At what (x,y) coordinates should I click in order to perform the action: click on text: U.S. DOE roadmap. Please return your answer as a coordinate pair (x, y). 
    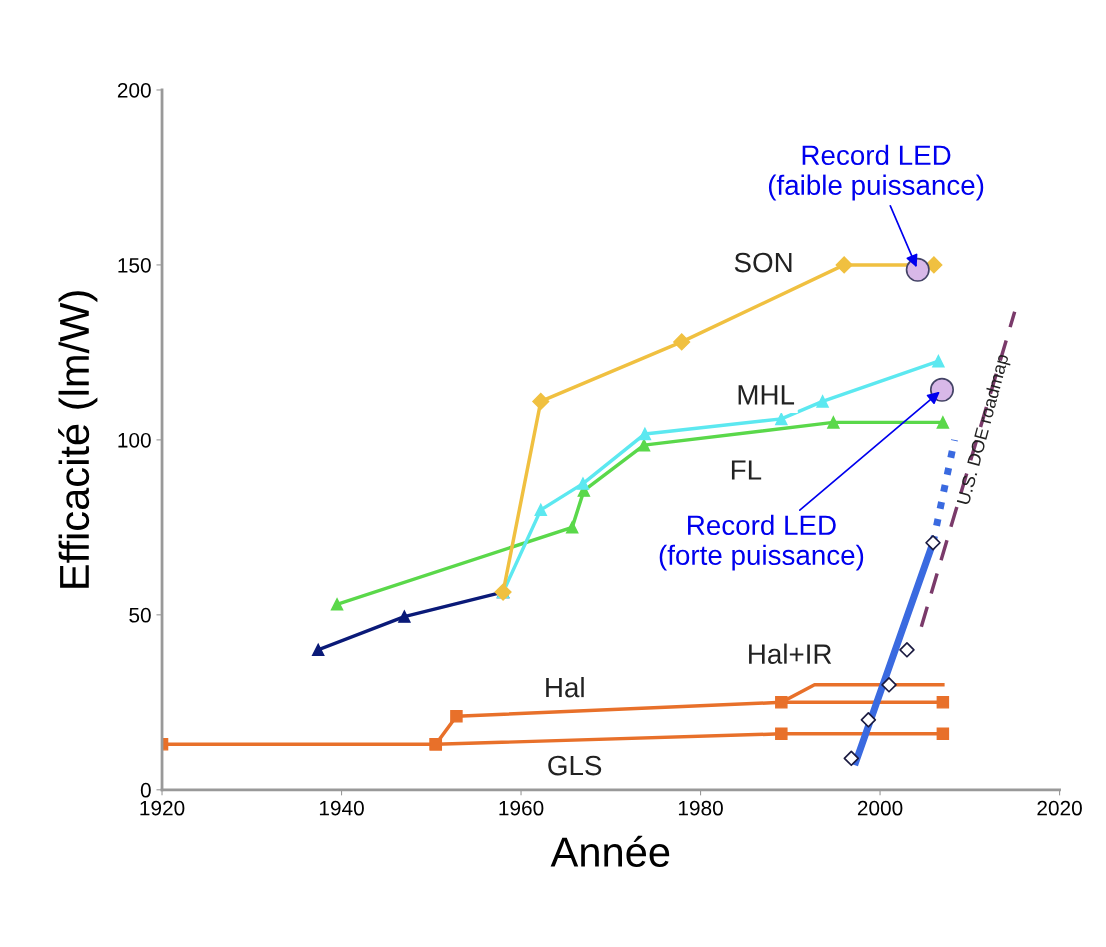
    Looking at the image, I should click on (984, 429).